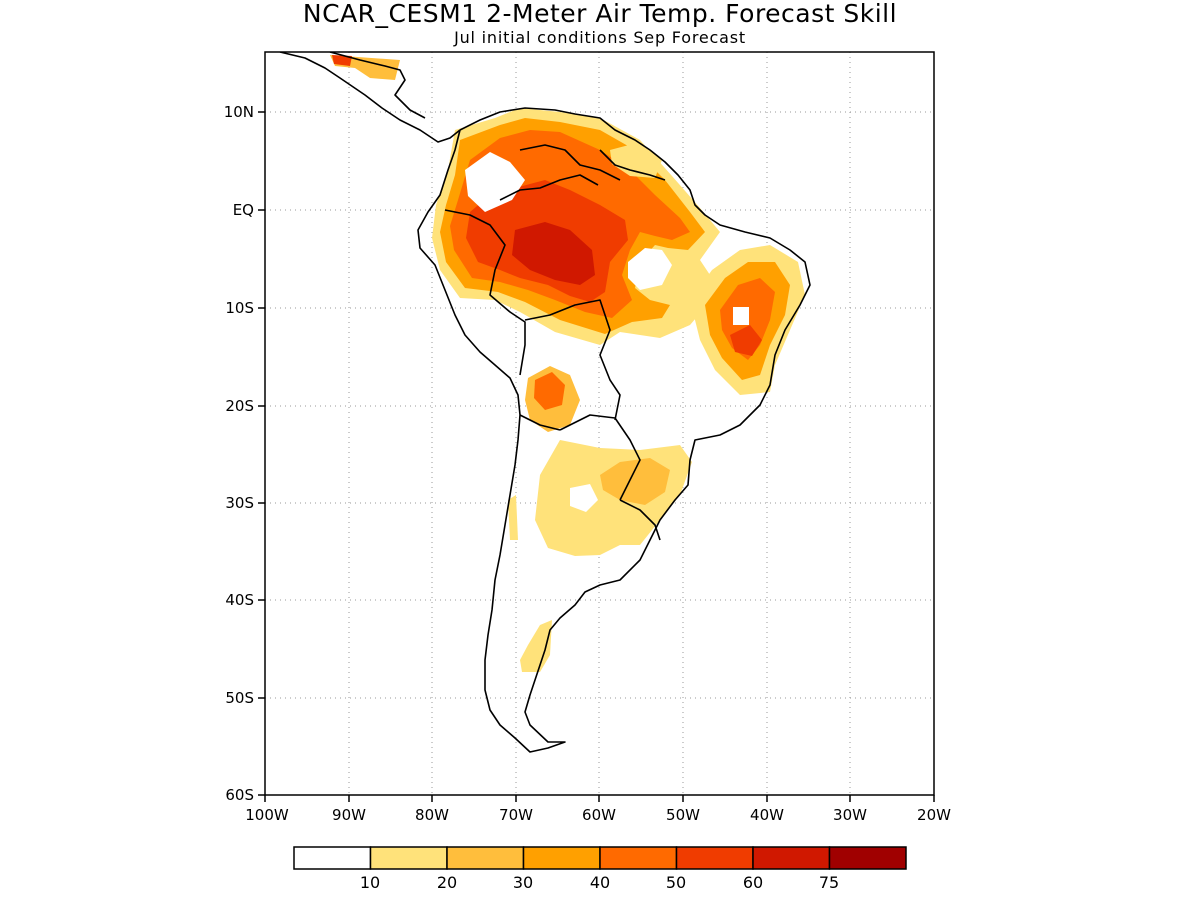  I want to click on skill-region-bolivia-core, so click(549, 391).